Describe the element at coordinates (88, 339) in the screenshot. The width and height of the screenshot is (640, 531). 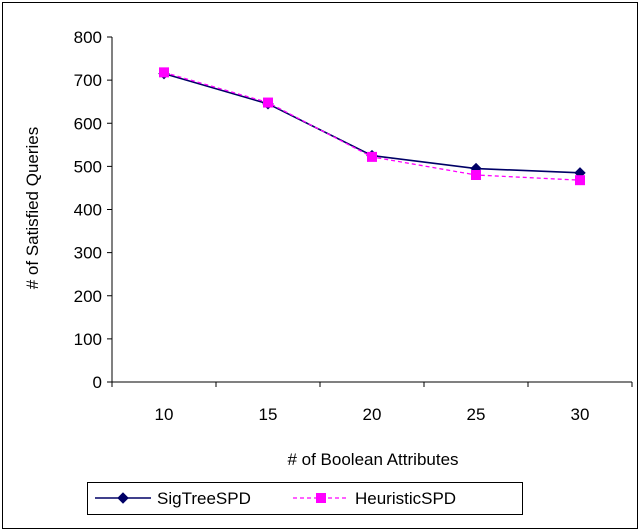
I see `y-tick-label: 100` at that location.